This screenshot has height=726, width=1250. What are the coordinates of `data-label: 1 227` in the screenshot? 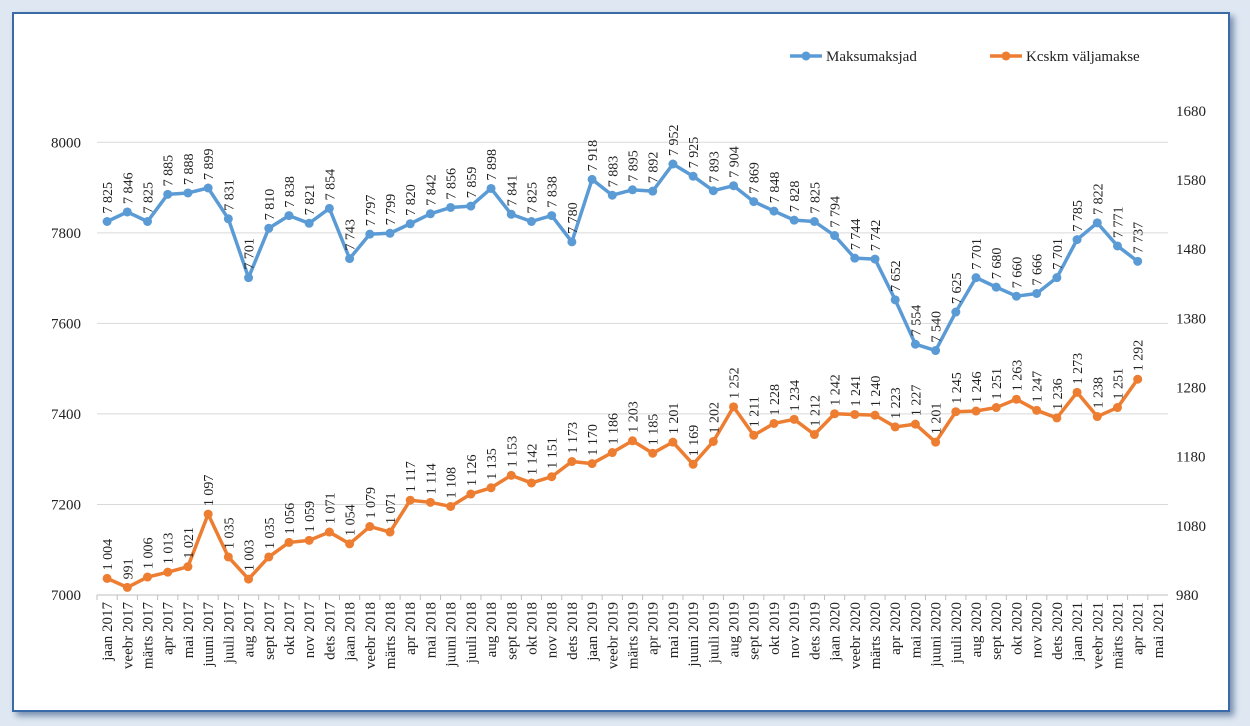 It's located at (916, 401).